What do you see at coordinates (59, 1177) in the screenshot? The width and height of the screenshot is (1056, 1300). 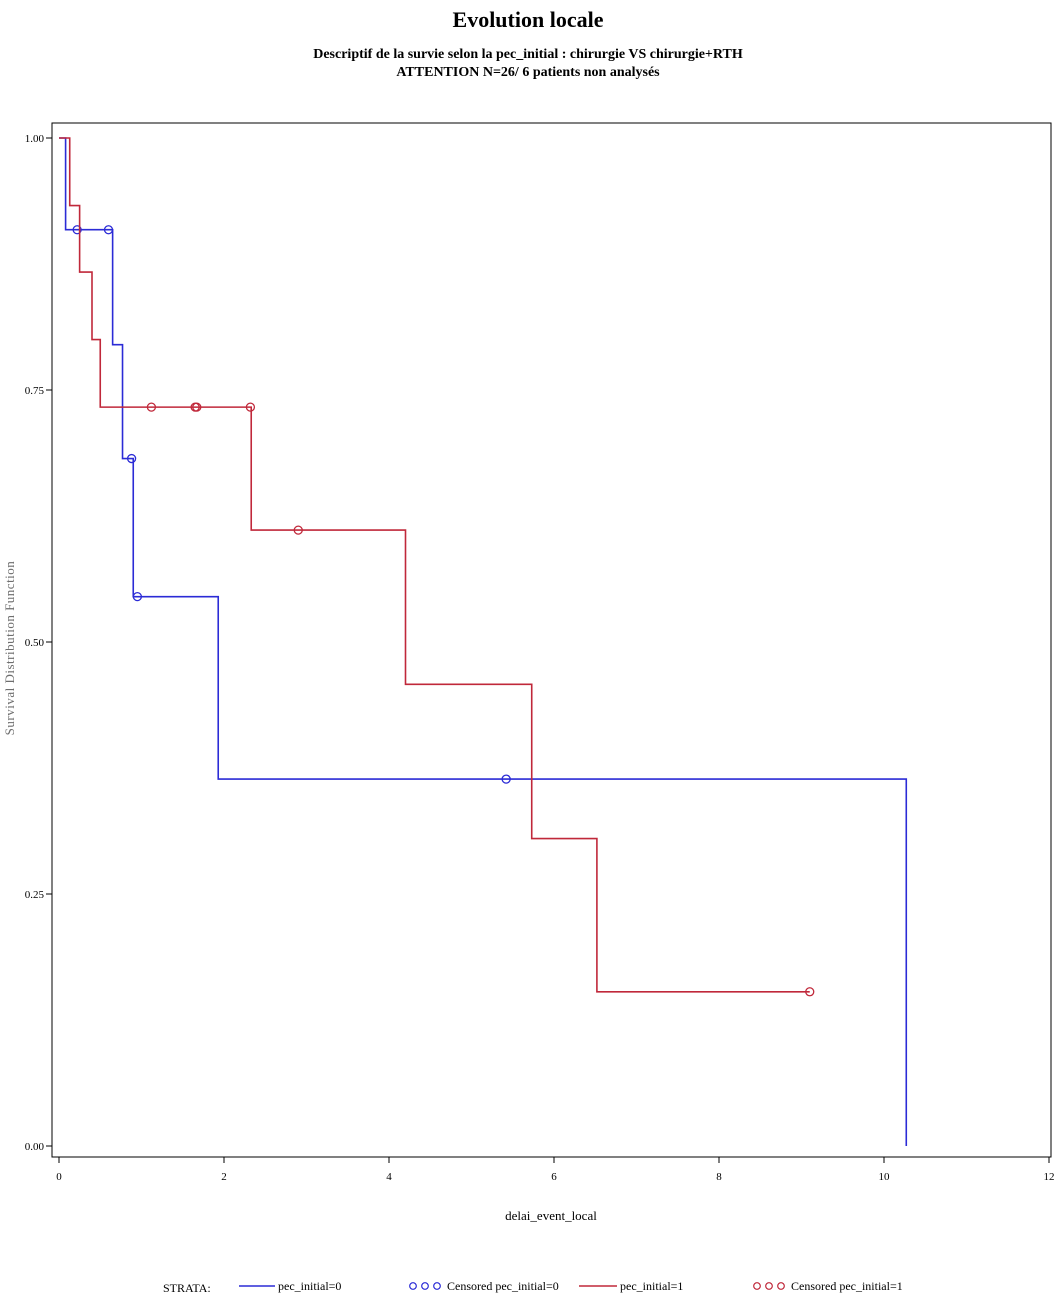 I see `x-tick-label: 0` at bounding box center [59, 1177].